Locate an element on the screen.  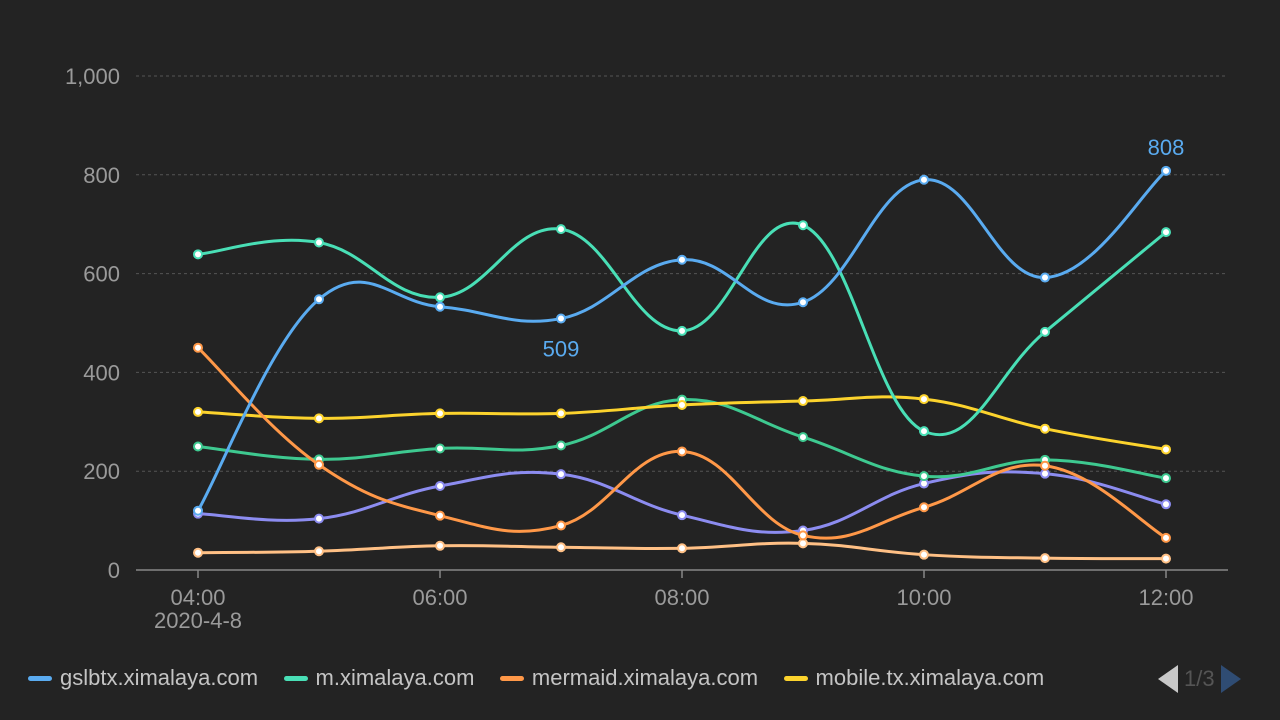
pager-next-arrow-icon is located at coordinates (1230, 679).